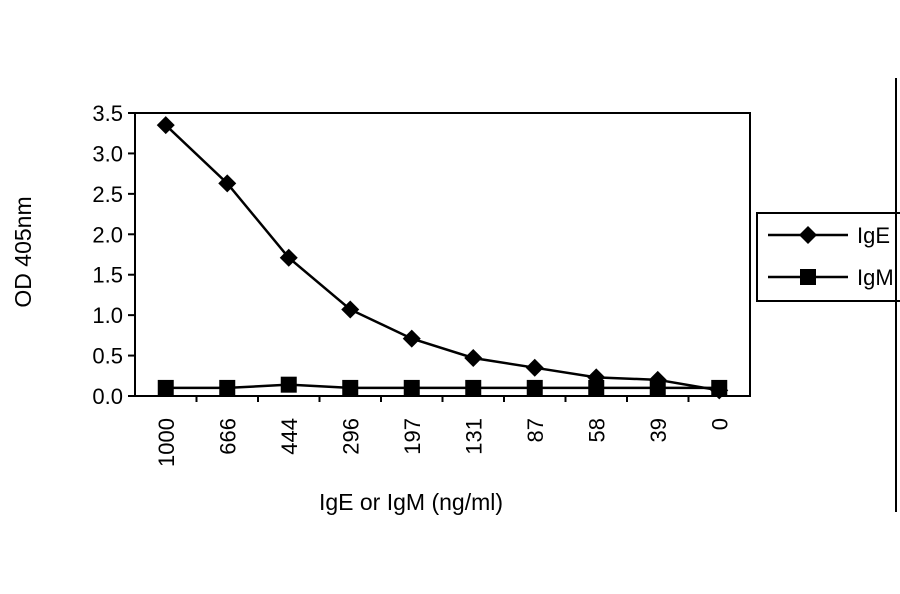  Describe the element at coordinates (107, 234) in the screenshot. I see `y-tick-label: 2.0` at that location.